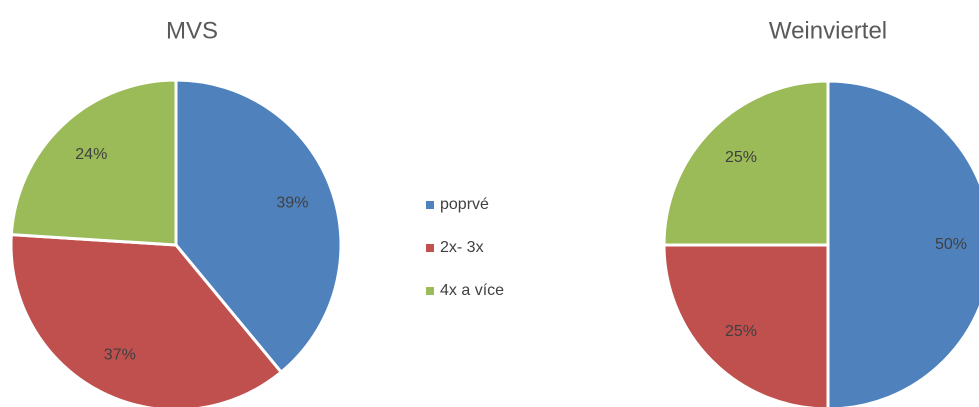 This screenshot has height=407, width=979. What do you see at coordinates (472, 290) in the screenshot?
I see `legend-label: 4x a více` at bounding box center [472, 290].